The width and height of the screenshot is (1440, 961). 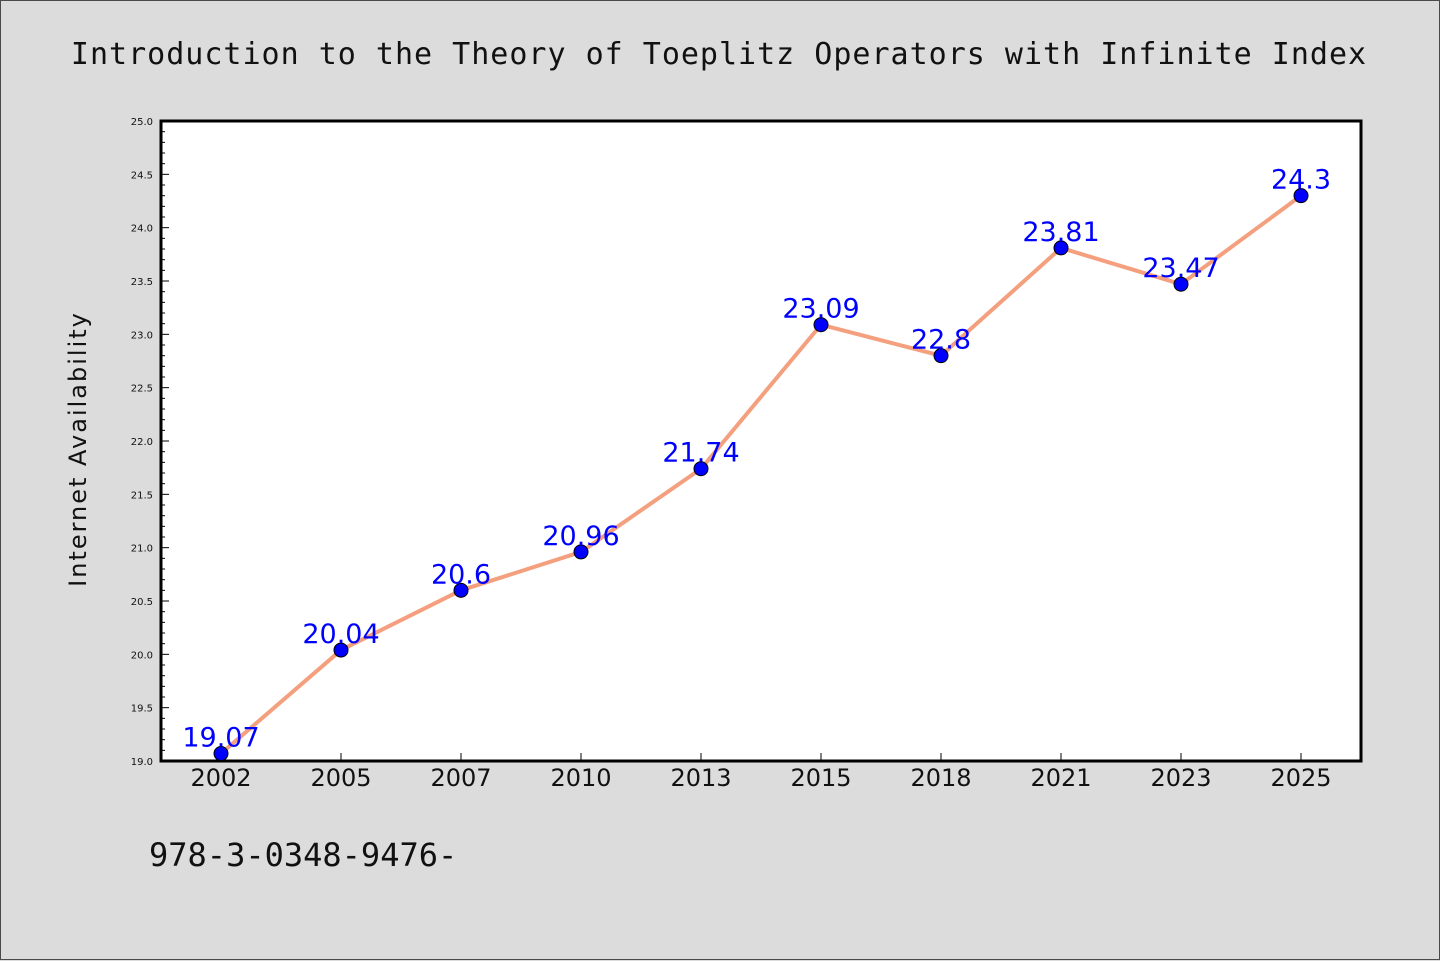 I want to click on data-label: 23.47, so click(x=1180, y=268).